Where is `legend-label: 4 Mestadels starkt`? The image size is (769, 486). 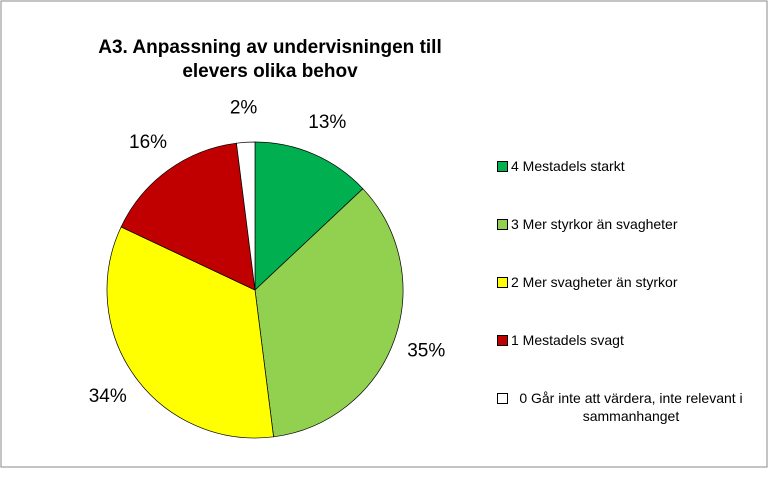
legend-label: 4 Mestadels starkt is located at coordinates (568, 166).